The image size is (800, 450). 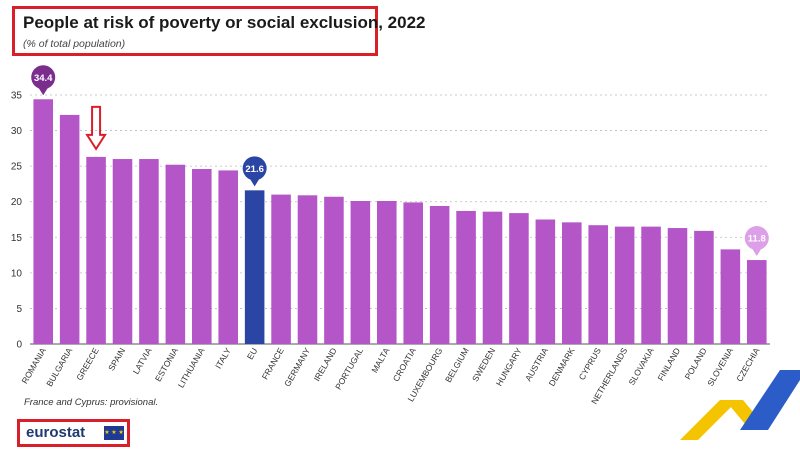 I want to click on bar-finland, so click(x=677, y=286).